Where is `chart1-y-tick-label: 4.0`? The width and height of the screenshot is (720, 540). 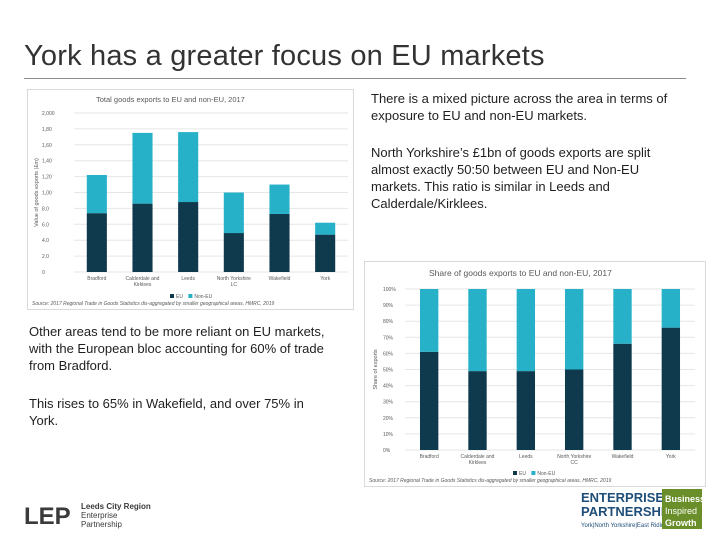
chart1-y-tick-label: 4.0 is located at coordinates (45, 241).